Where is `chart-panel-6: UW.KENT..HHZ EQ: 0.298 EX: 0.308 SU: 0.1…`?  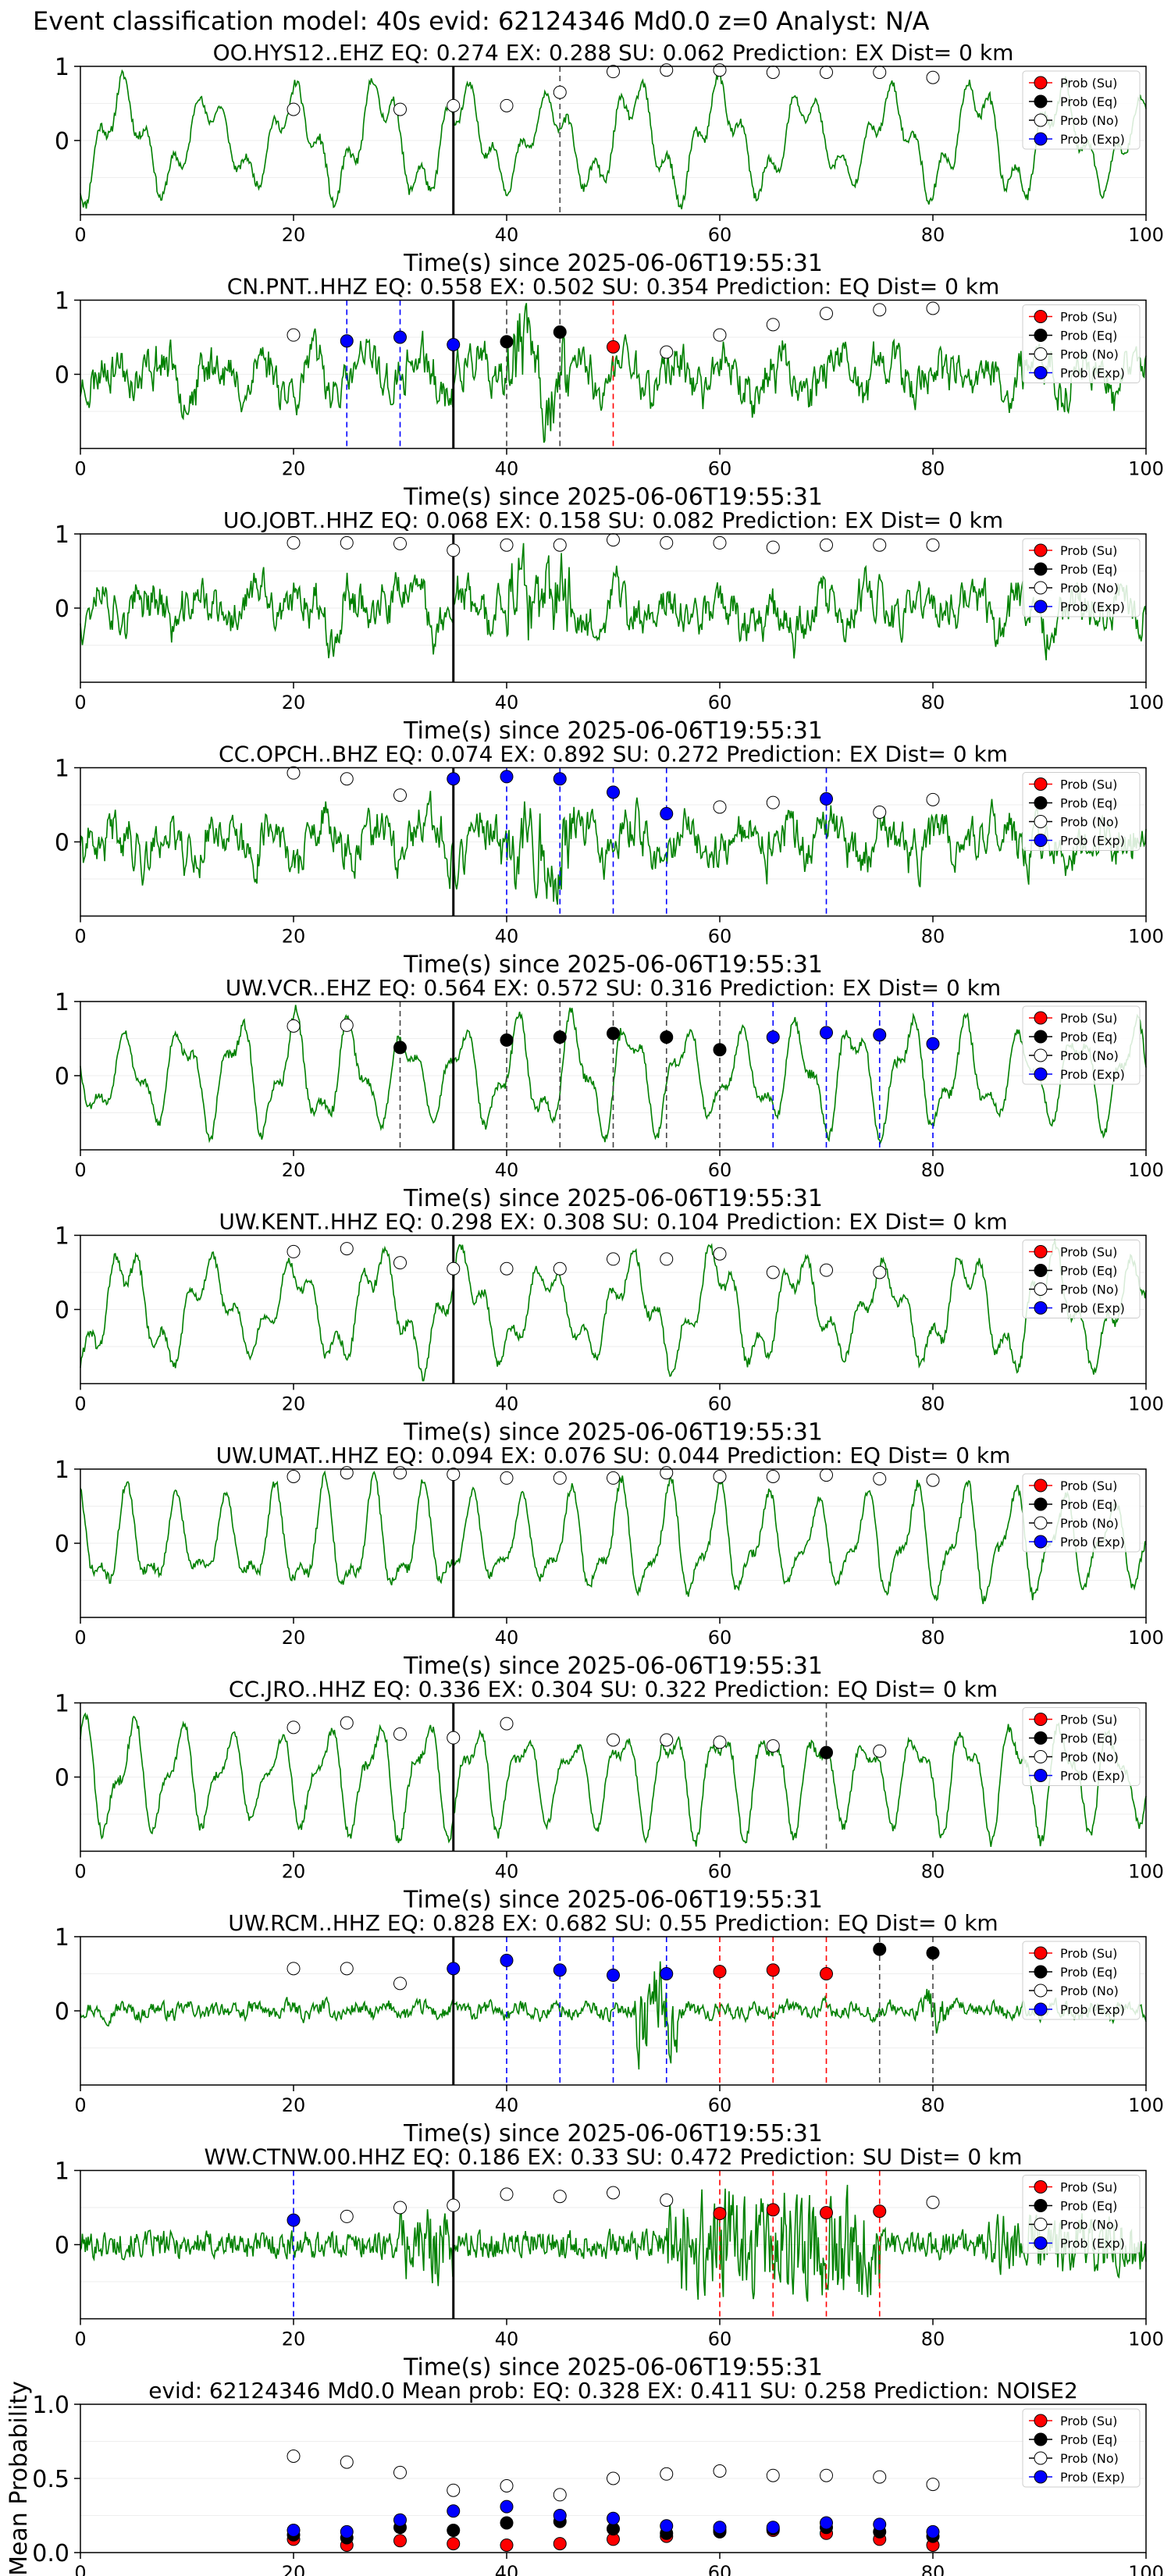 chart-panel-6: UW.KENT..HHZ EQ: 0.298 EX: 0.308 SU: 0.1… is located at coordinates (609, 1327).